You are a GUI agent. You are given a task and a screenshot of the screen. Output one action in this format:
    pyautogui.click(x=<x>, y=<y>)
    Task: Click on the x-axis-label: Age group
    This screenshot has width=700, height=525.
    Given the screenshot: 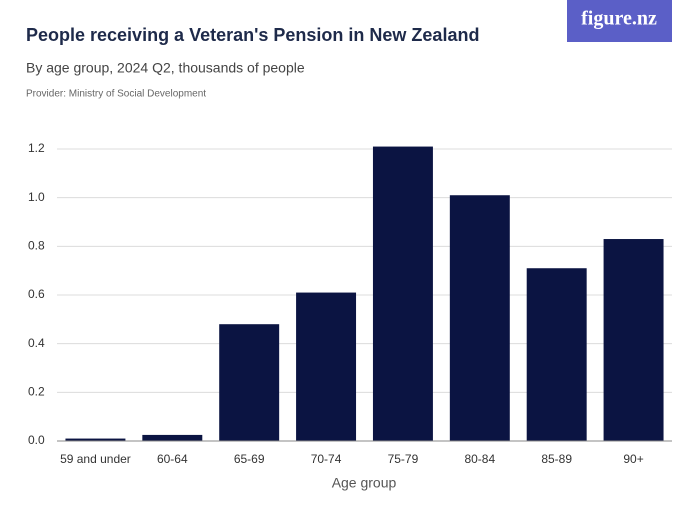 What is the action you would take?
    pyautogui.click(x=364, y=483)
    